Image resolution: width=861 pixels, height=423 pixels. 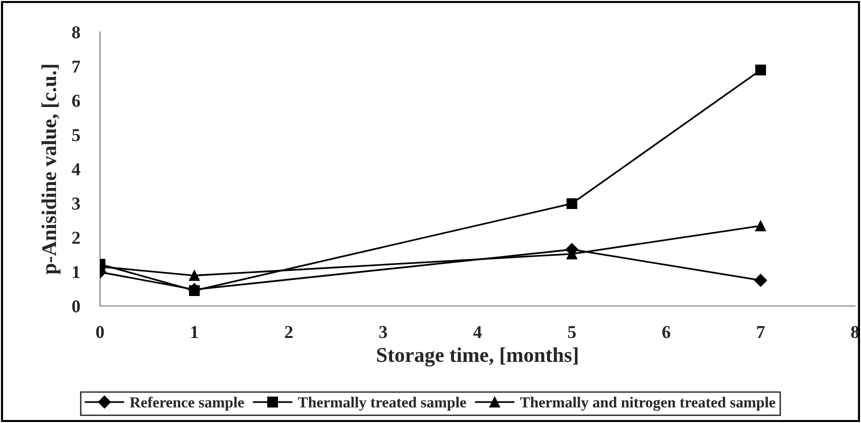 What do you see at coordinates (761, 332) in the screenshot?
I see `x-tick-label: 7` at bounding box center [761, 332].